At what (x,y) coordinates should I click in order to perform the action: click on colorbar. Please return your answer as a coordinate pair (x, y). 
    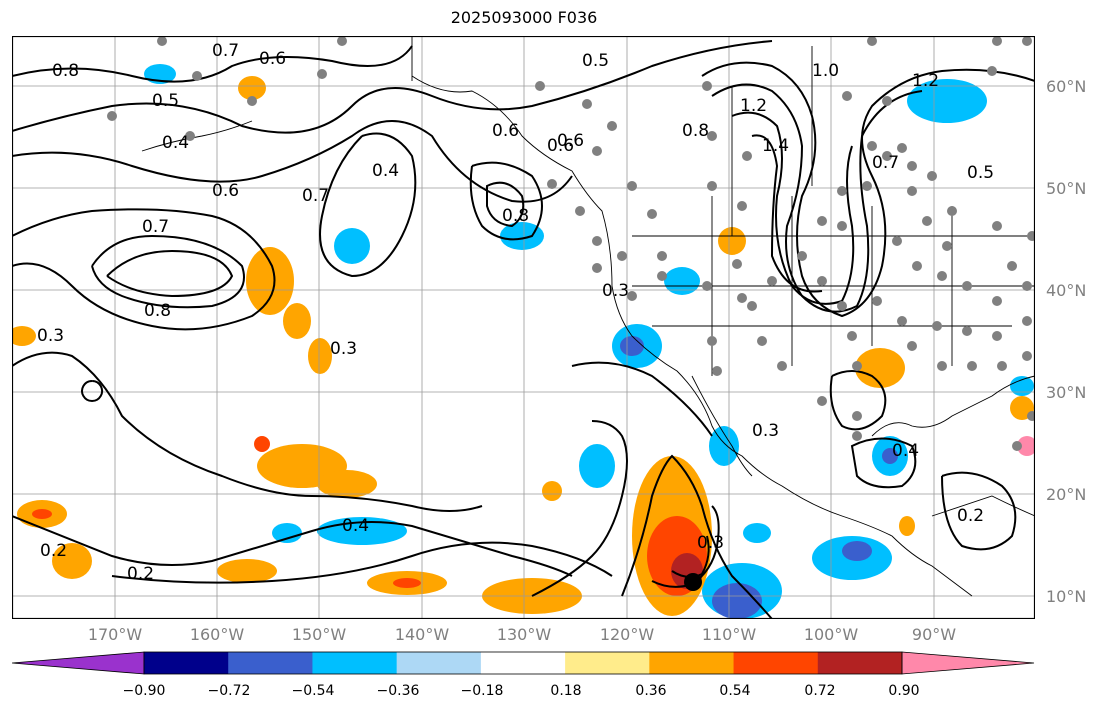
    Looking at the image, I should click on (523, 663).